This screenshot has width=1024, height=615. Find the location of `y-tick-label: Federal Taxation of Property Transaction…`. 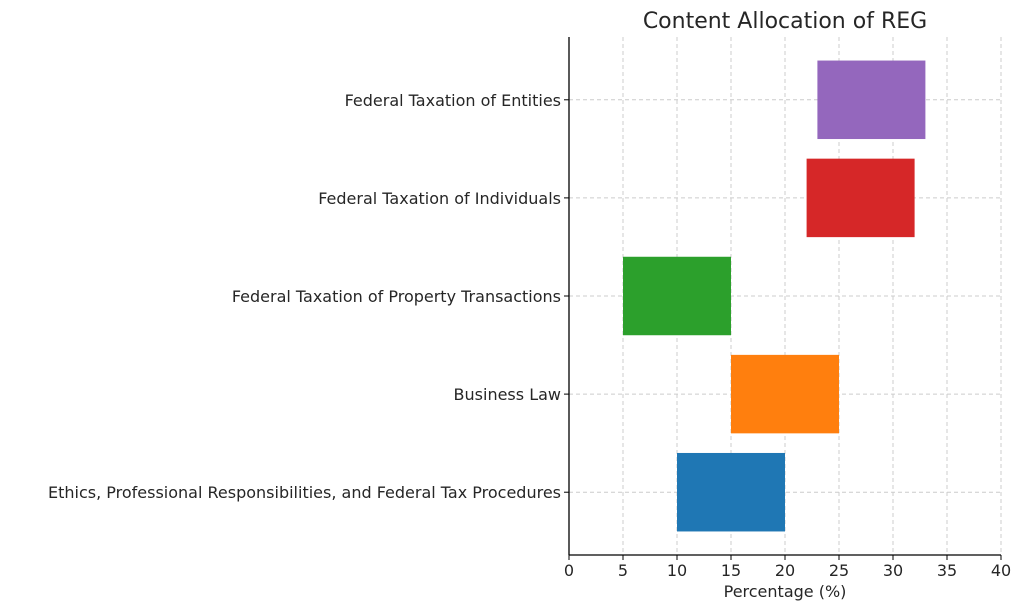

y-tick-label: Federal Taxation of Property Transaction… is located at coordinates (396, 296).